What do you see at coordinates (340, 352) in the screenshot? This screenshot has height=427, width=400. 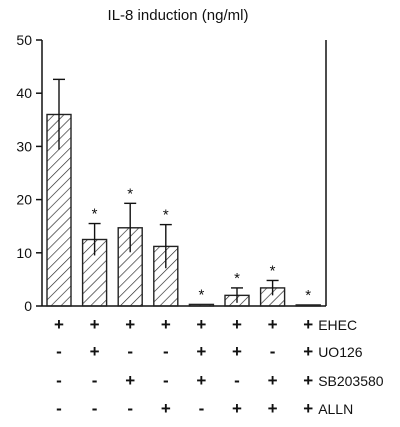 I see `treatment-label: UO126` at bounding box center [340, 352].